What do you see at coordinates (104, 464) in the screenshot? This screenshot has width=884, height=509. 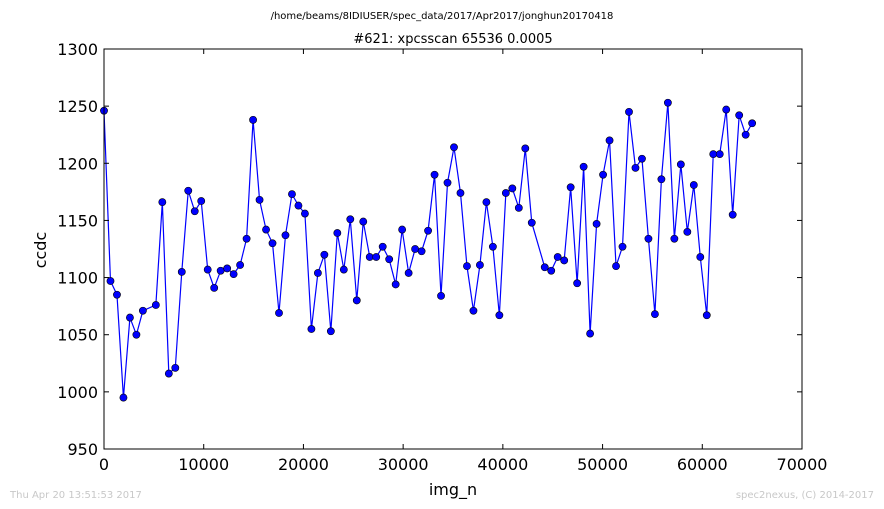 I see `x-tick-label: 0` at bounding box center [104, 464].